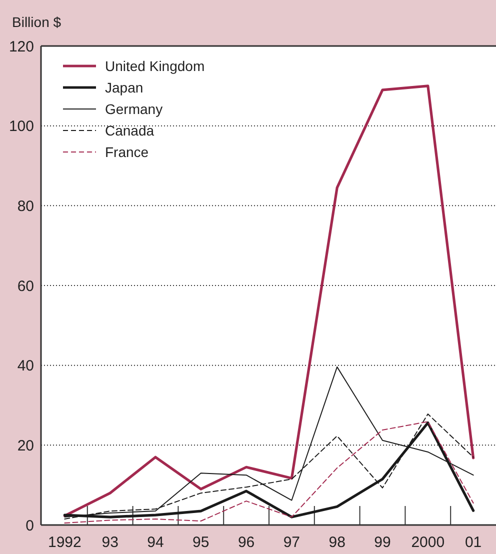  What do you see at coordinates (25, 366) in the screenshot?
I see `y-tick-label: 40` at bounding box center [25, 366].